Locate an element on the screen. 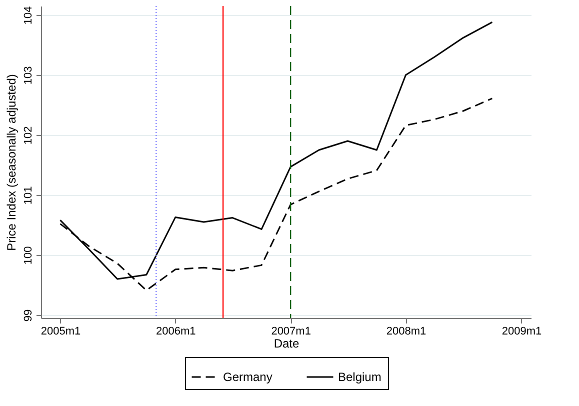  x-axis-title: Date is located at coordinates (287, 343).